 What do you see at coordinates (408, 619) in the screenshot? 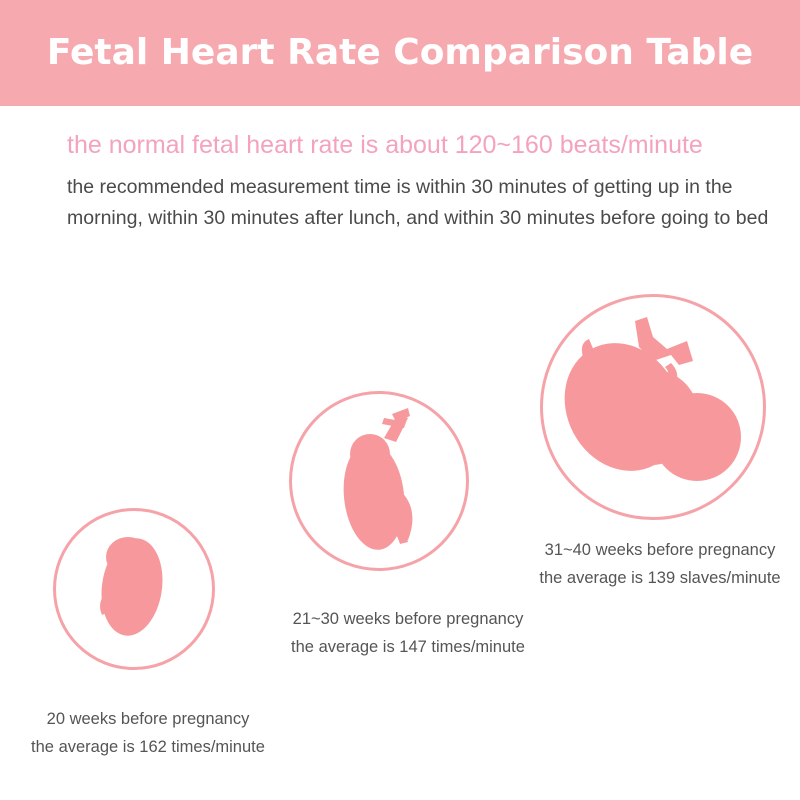
I see `stage-2-period: 21~30 weeks before pregnancy` at bounding box center [408, 619].